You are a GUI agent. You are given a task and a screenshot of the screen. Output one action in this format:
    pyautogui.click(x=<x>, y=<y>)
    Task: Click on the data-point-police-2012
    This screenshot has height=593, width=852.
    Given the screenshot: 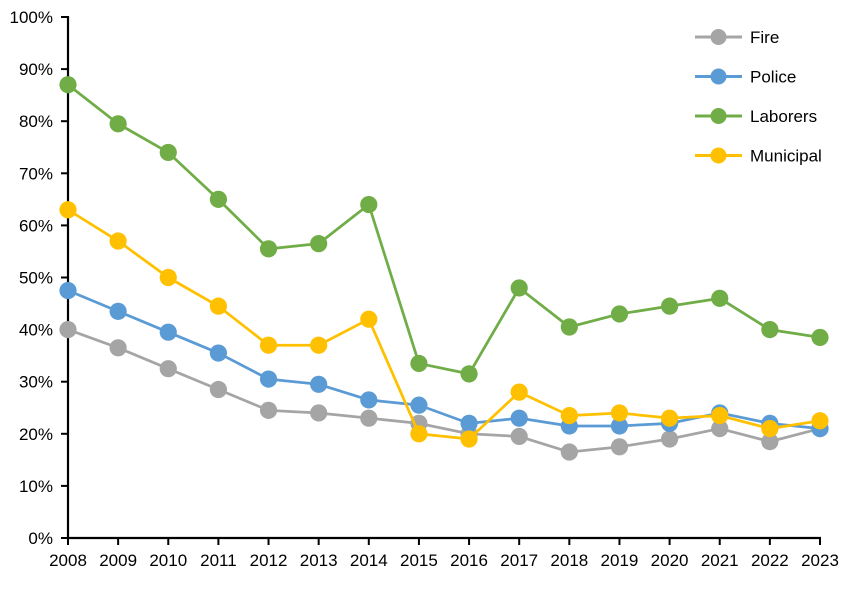 What is the action you would take?
    pyautogui.click(x=268, y=379)
    